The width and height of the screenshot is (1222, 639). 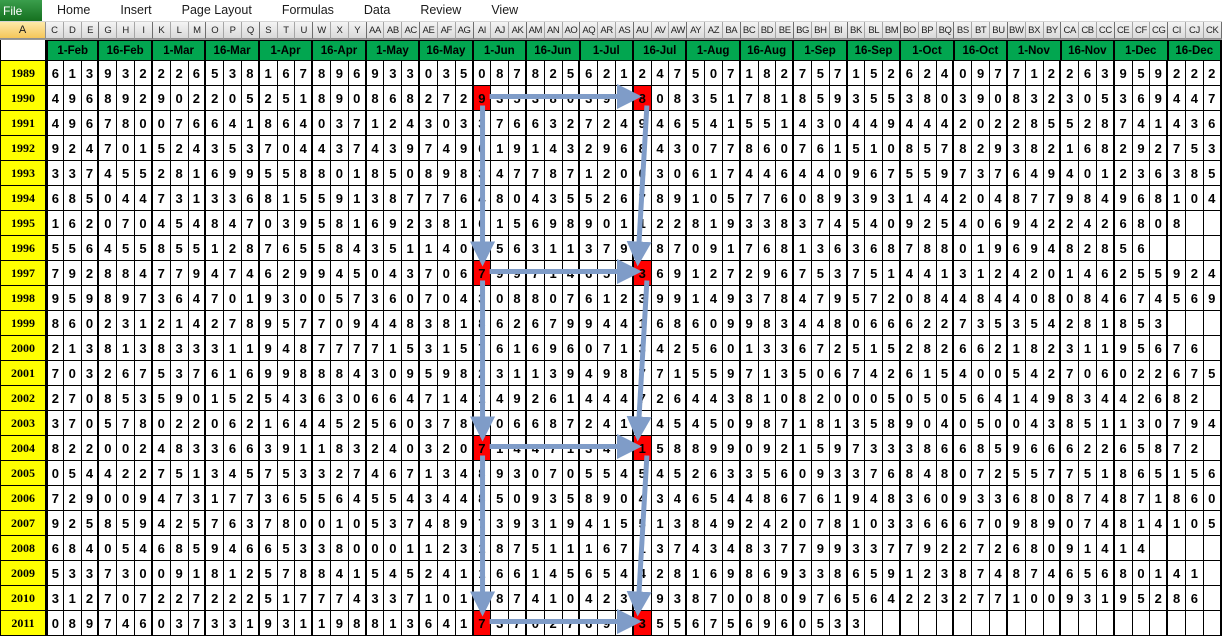 What do you see at coordinates (625, 30) in the screenshot?
I see `column-header-AS: AS` at bounding box center [625, 30].